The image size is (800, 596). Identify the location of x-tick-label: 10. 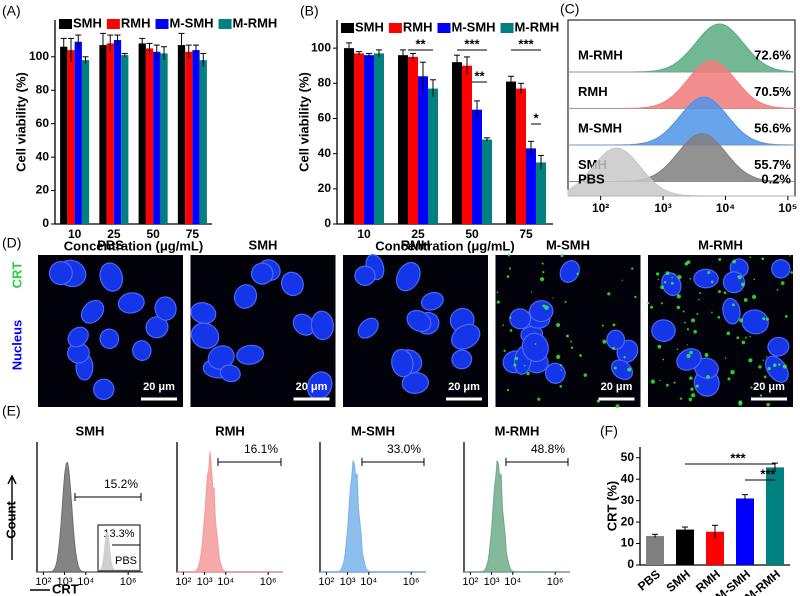
(75, 234).